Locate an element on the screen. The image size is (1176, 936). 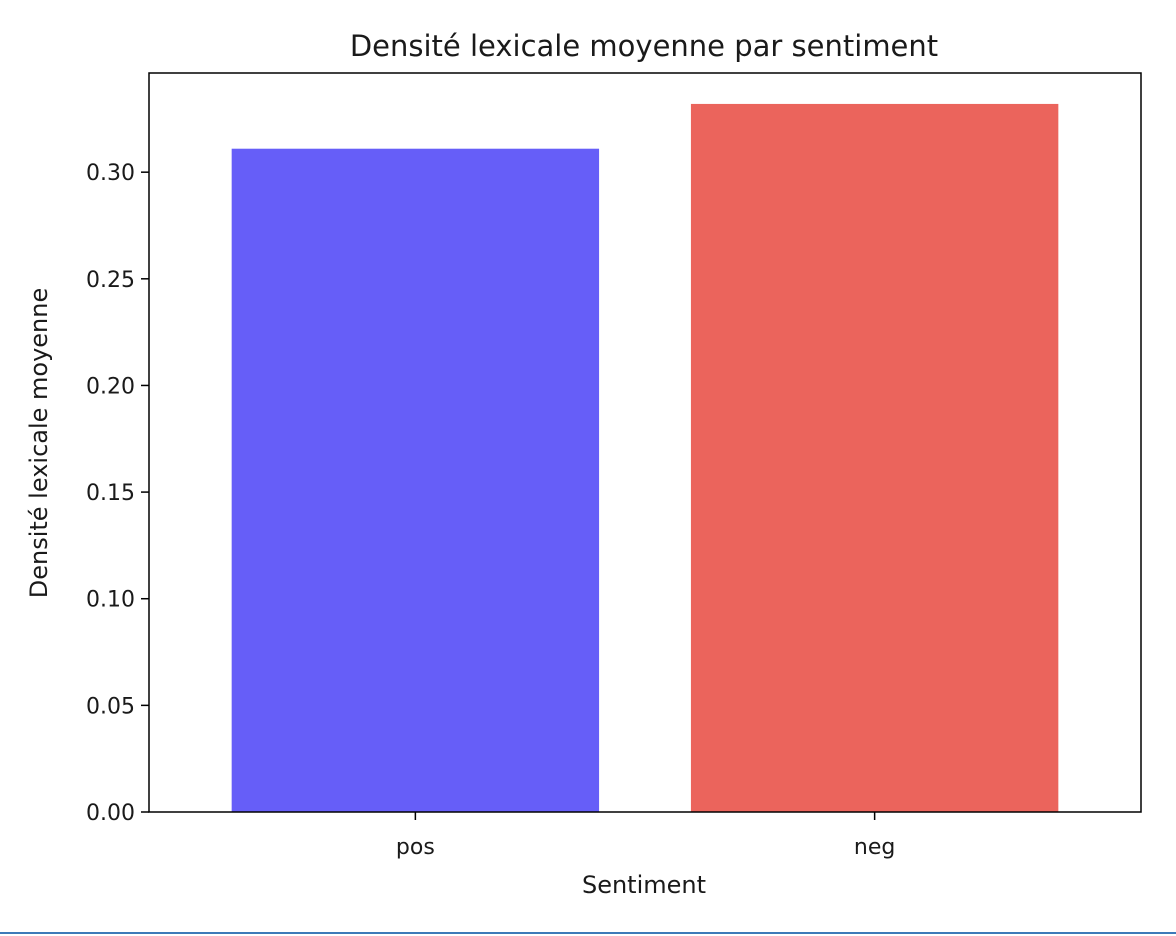
y-tick-label: 0.20 is located at coordinates (110, 386).